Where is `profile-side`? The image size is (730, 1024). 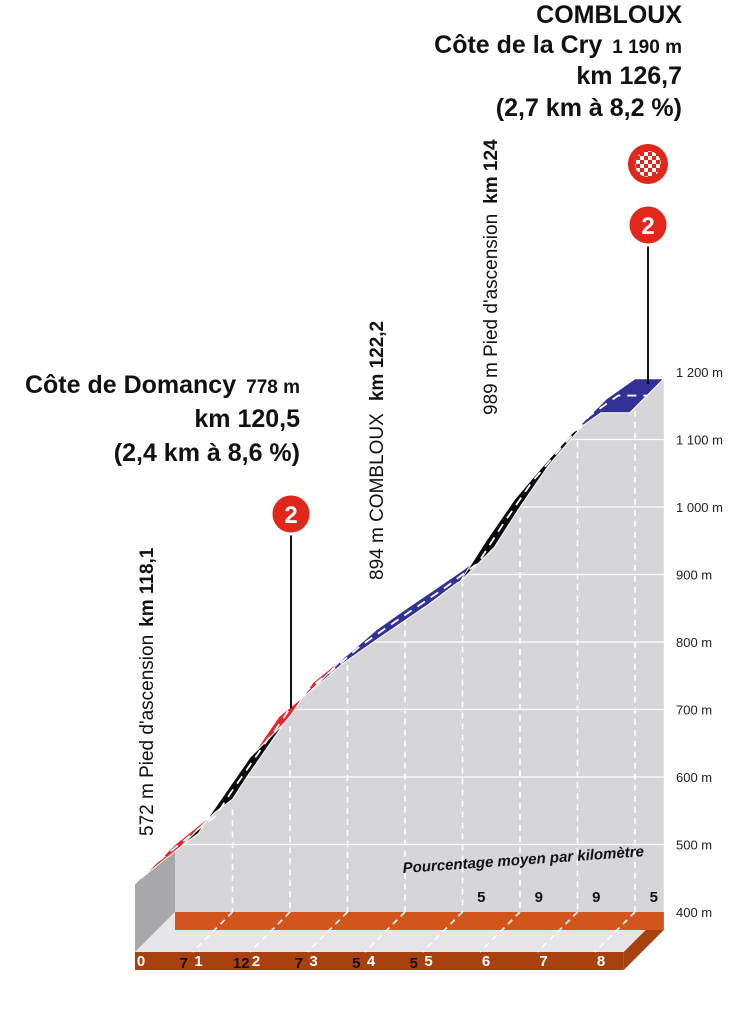 profile-side is located at coordinates (155, 898).